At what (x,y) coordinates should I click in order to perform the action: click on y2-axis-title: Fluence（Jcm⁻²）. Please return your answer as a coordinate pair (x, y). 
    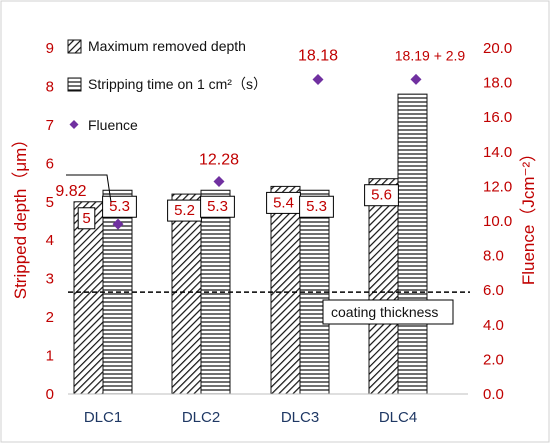
    Looking at the image, I should click on (528, 215).